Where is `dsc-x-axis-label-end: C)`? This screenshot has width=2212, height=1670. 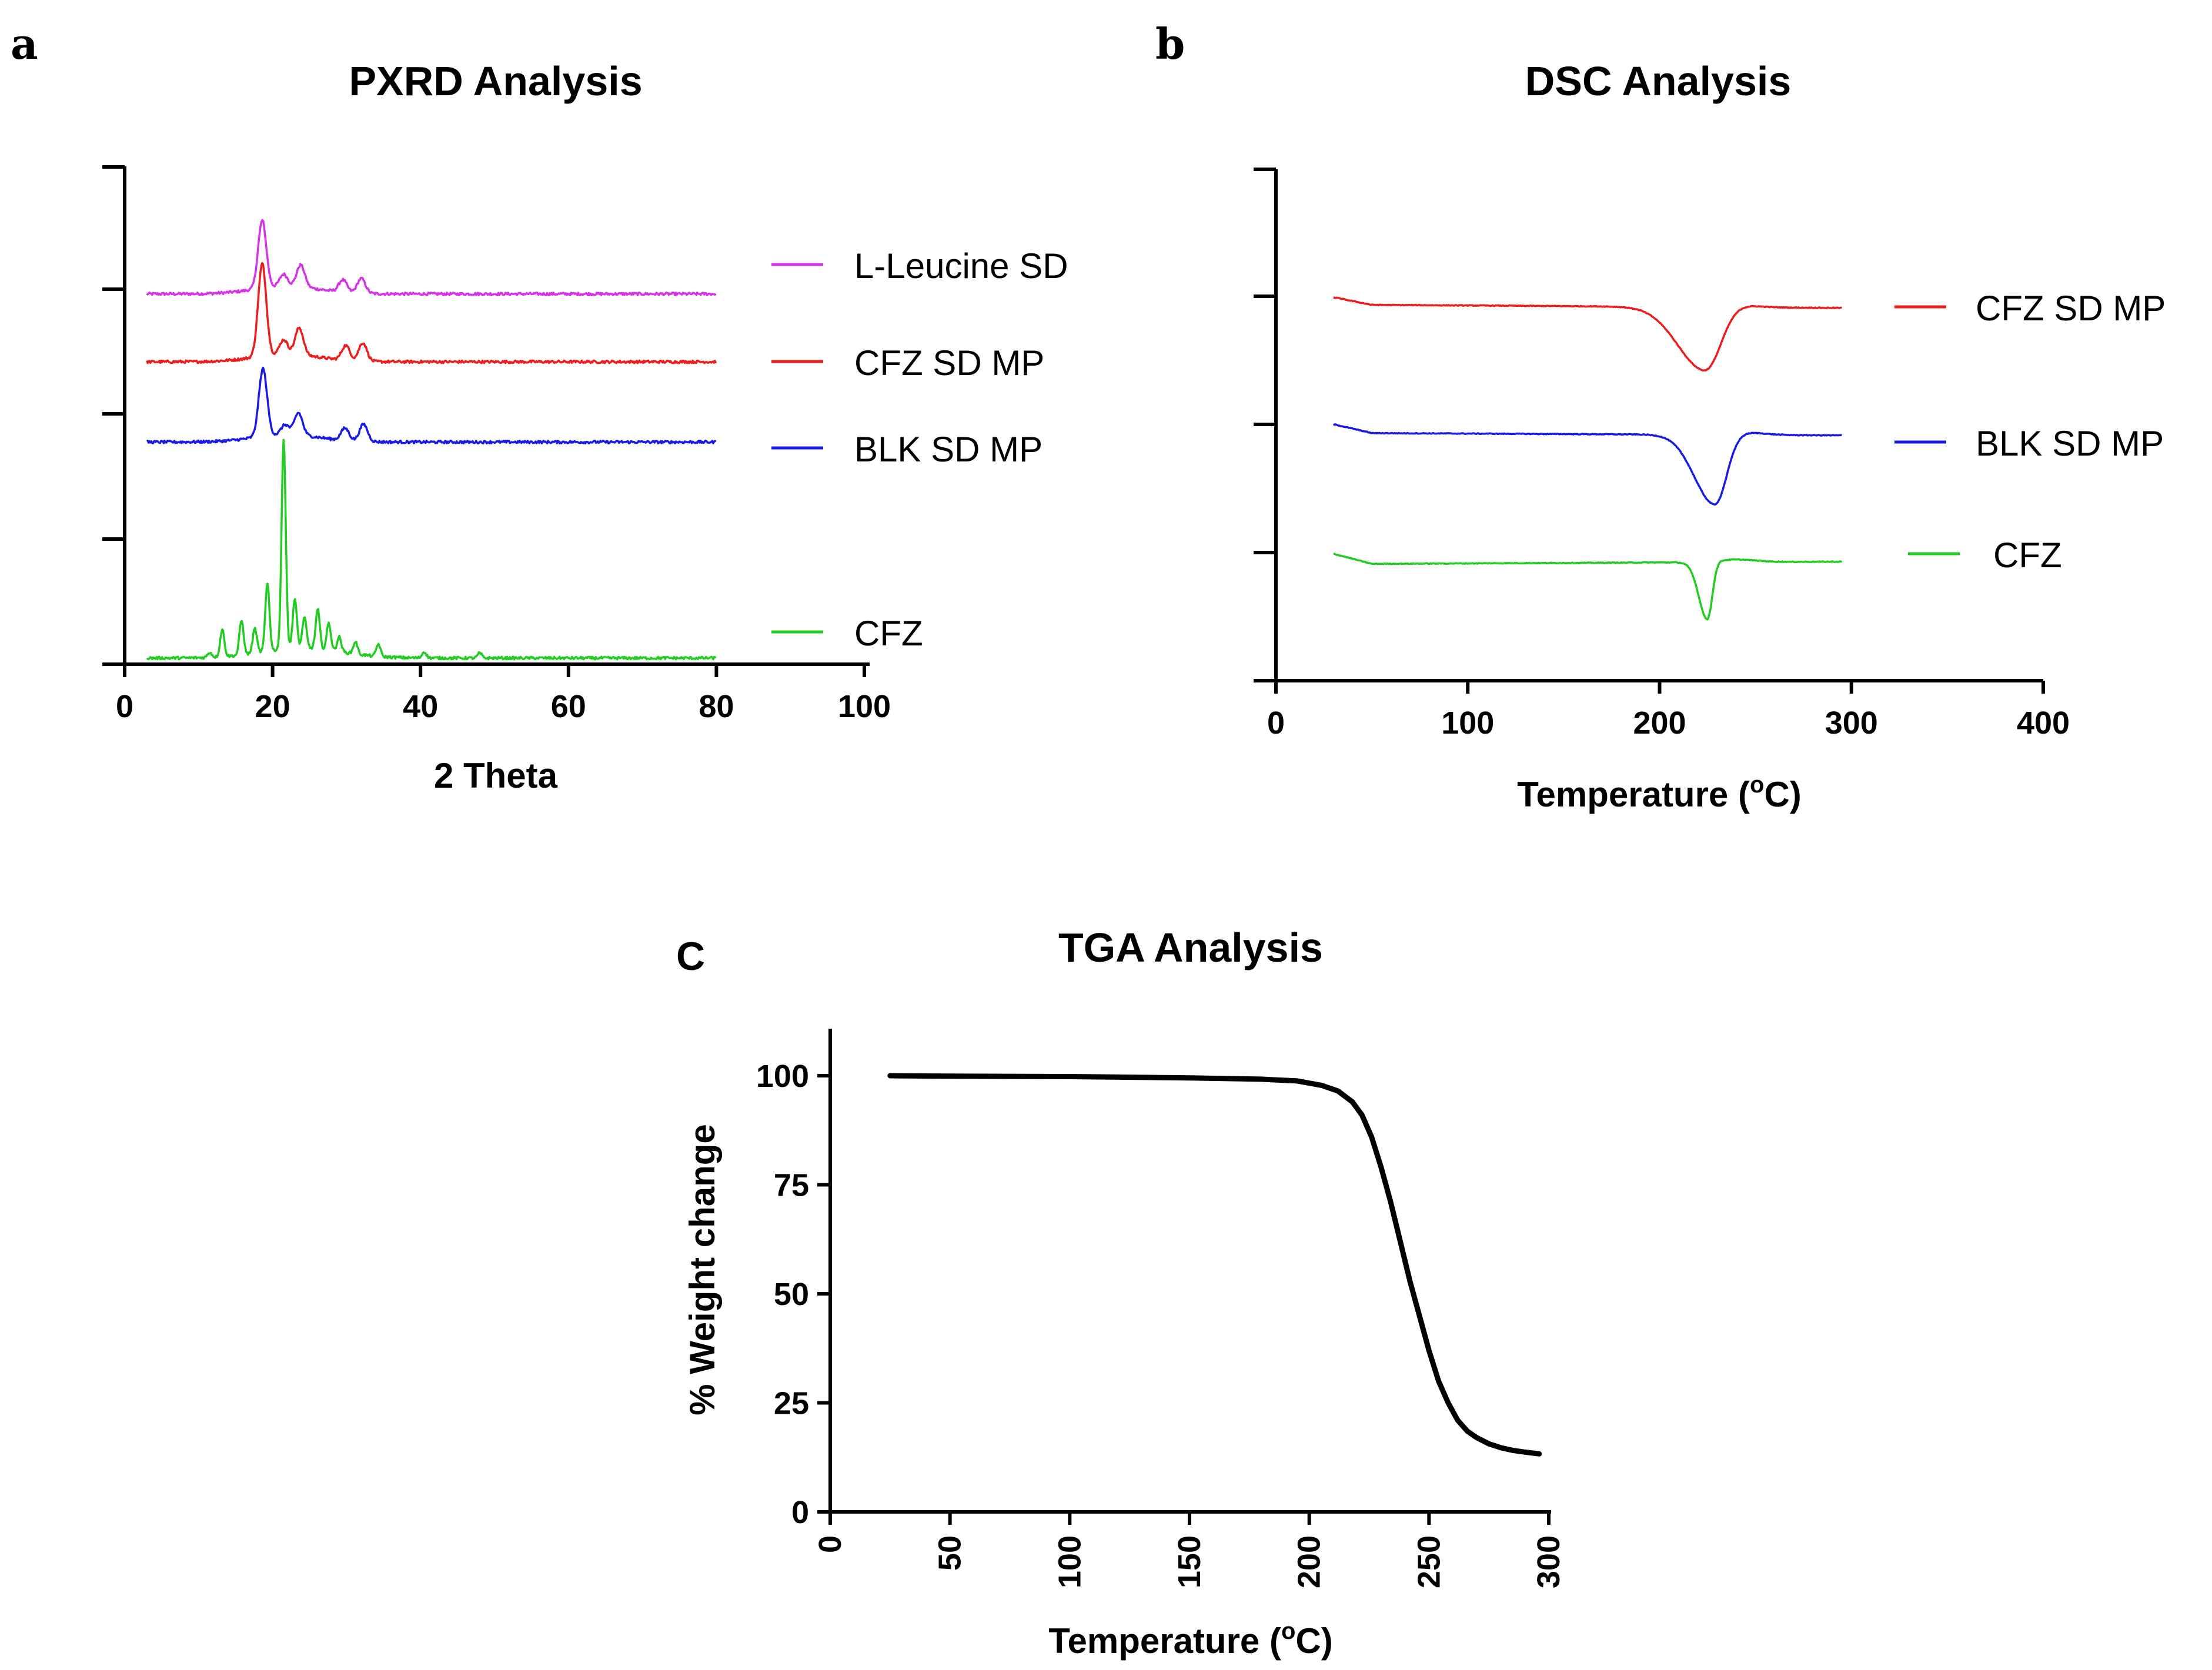 dsc-x-axis-label-end: C) is located at coordinates (1782, 794).